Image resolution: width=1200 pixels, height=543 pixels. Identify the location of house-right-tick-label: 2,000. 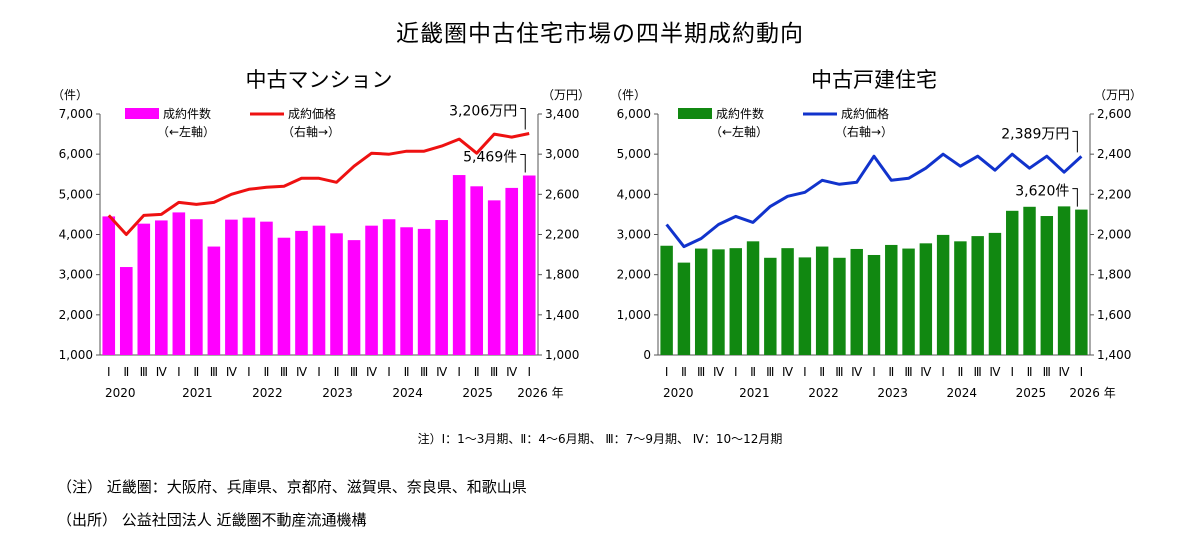
(1114, 235).